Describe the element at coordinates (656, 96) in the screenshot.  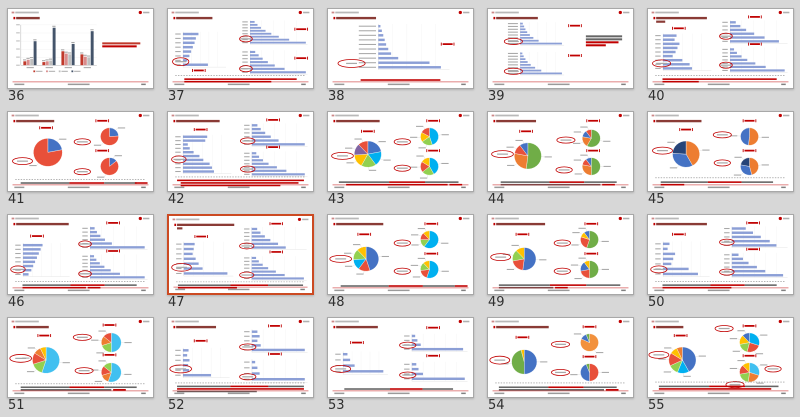
I see `slide-number: 40` at that location.